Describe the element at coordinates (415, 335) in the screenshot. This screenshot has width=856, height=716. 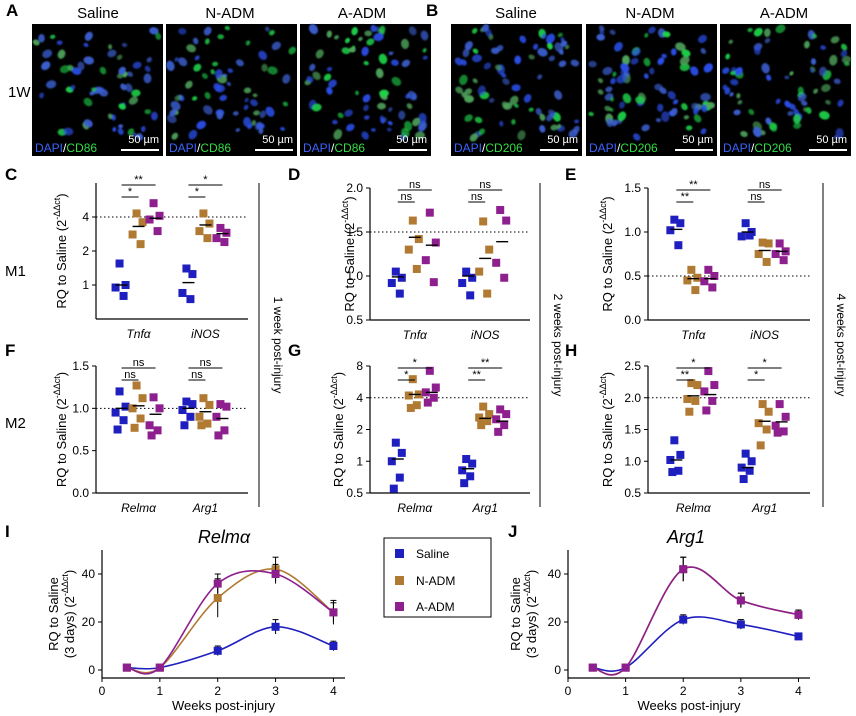
I see `x-category-label: Tnfα` at that location.